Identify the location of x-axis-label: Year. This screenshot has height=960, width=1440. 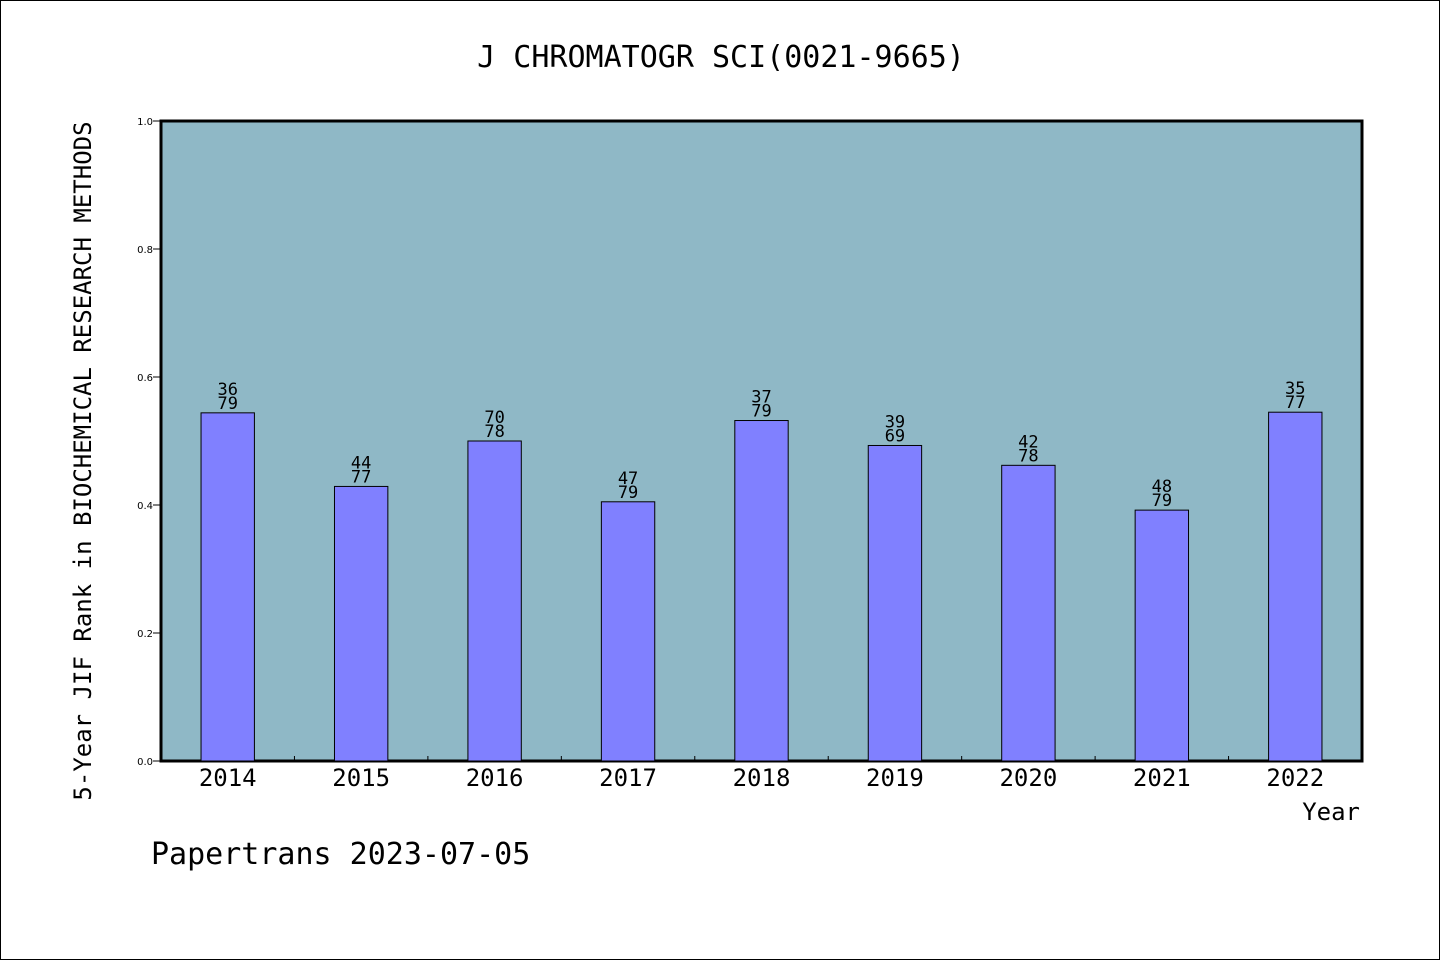
(1331, 812).